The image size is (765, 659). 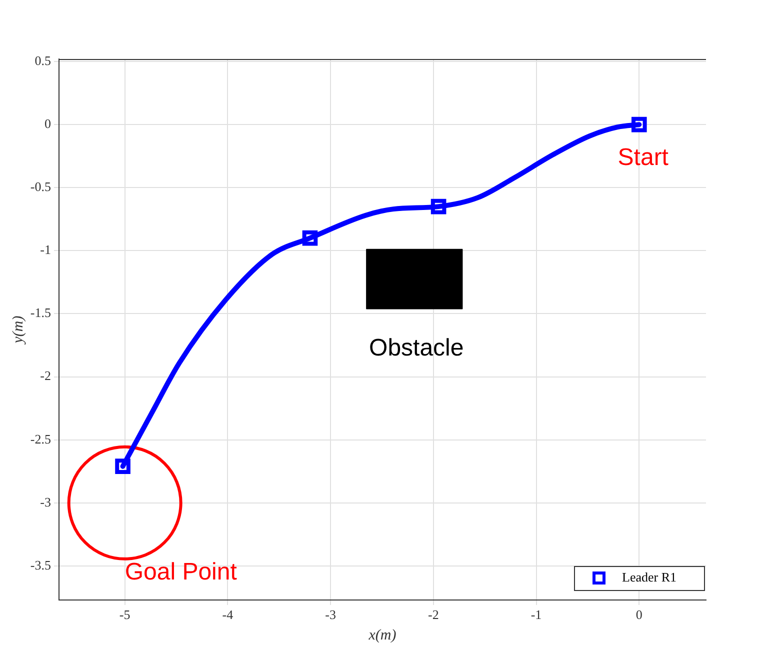 I want to click on y-tick-label: 0, so click(x=47, y=123).